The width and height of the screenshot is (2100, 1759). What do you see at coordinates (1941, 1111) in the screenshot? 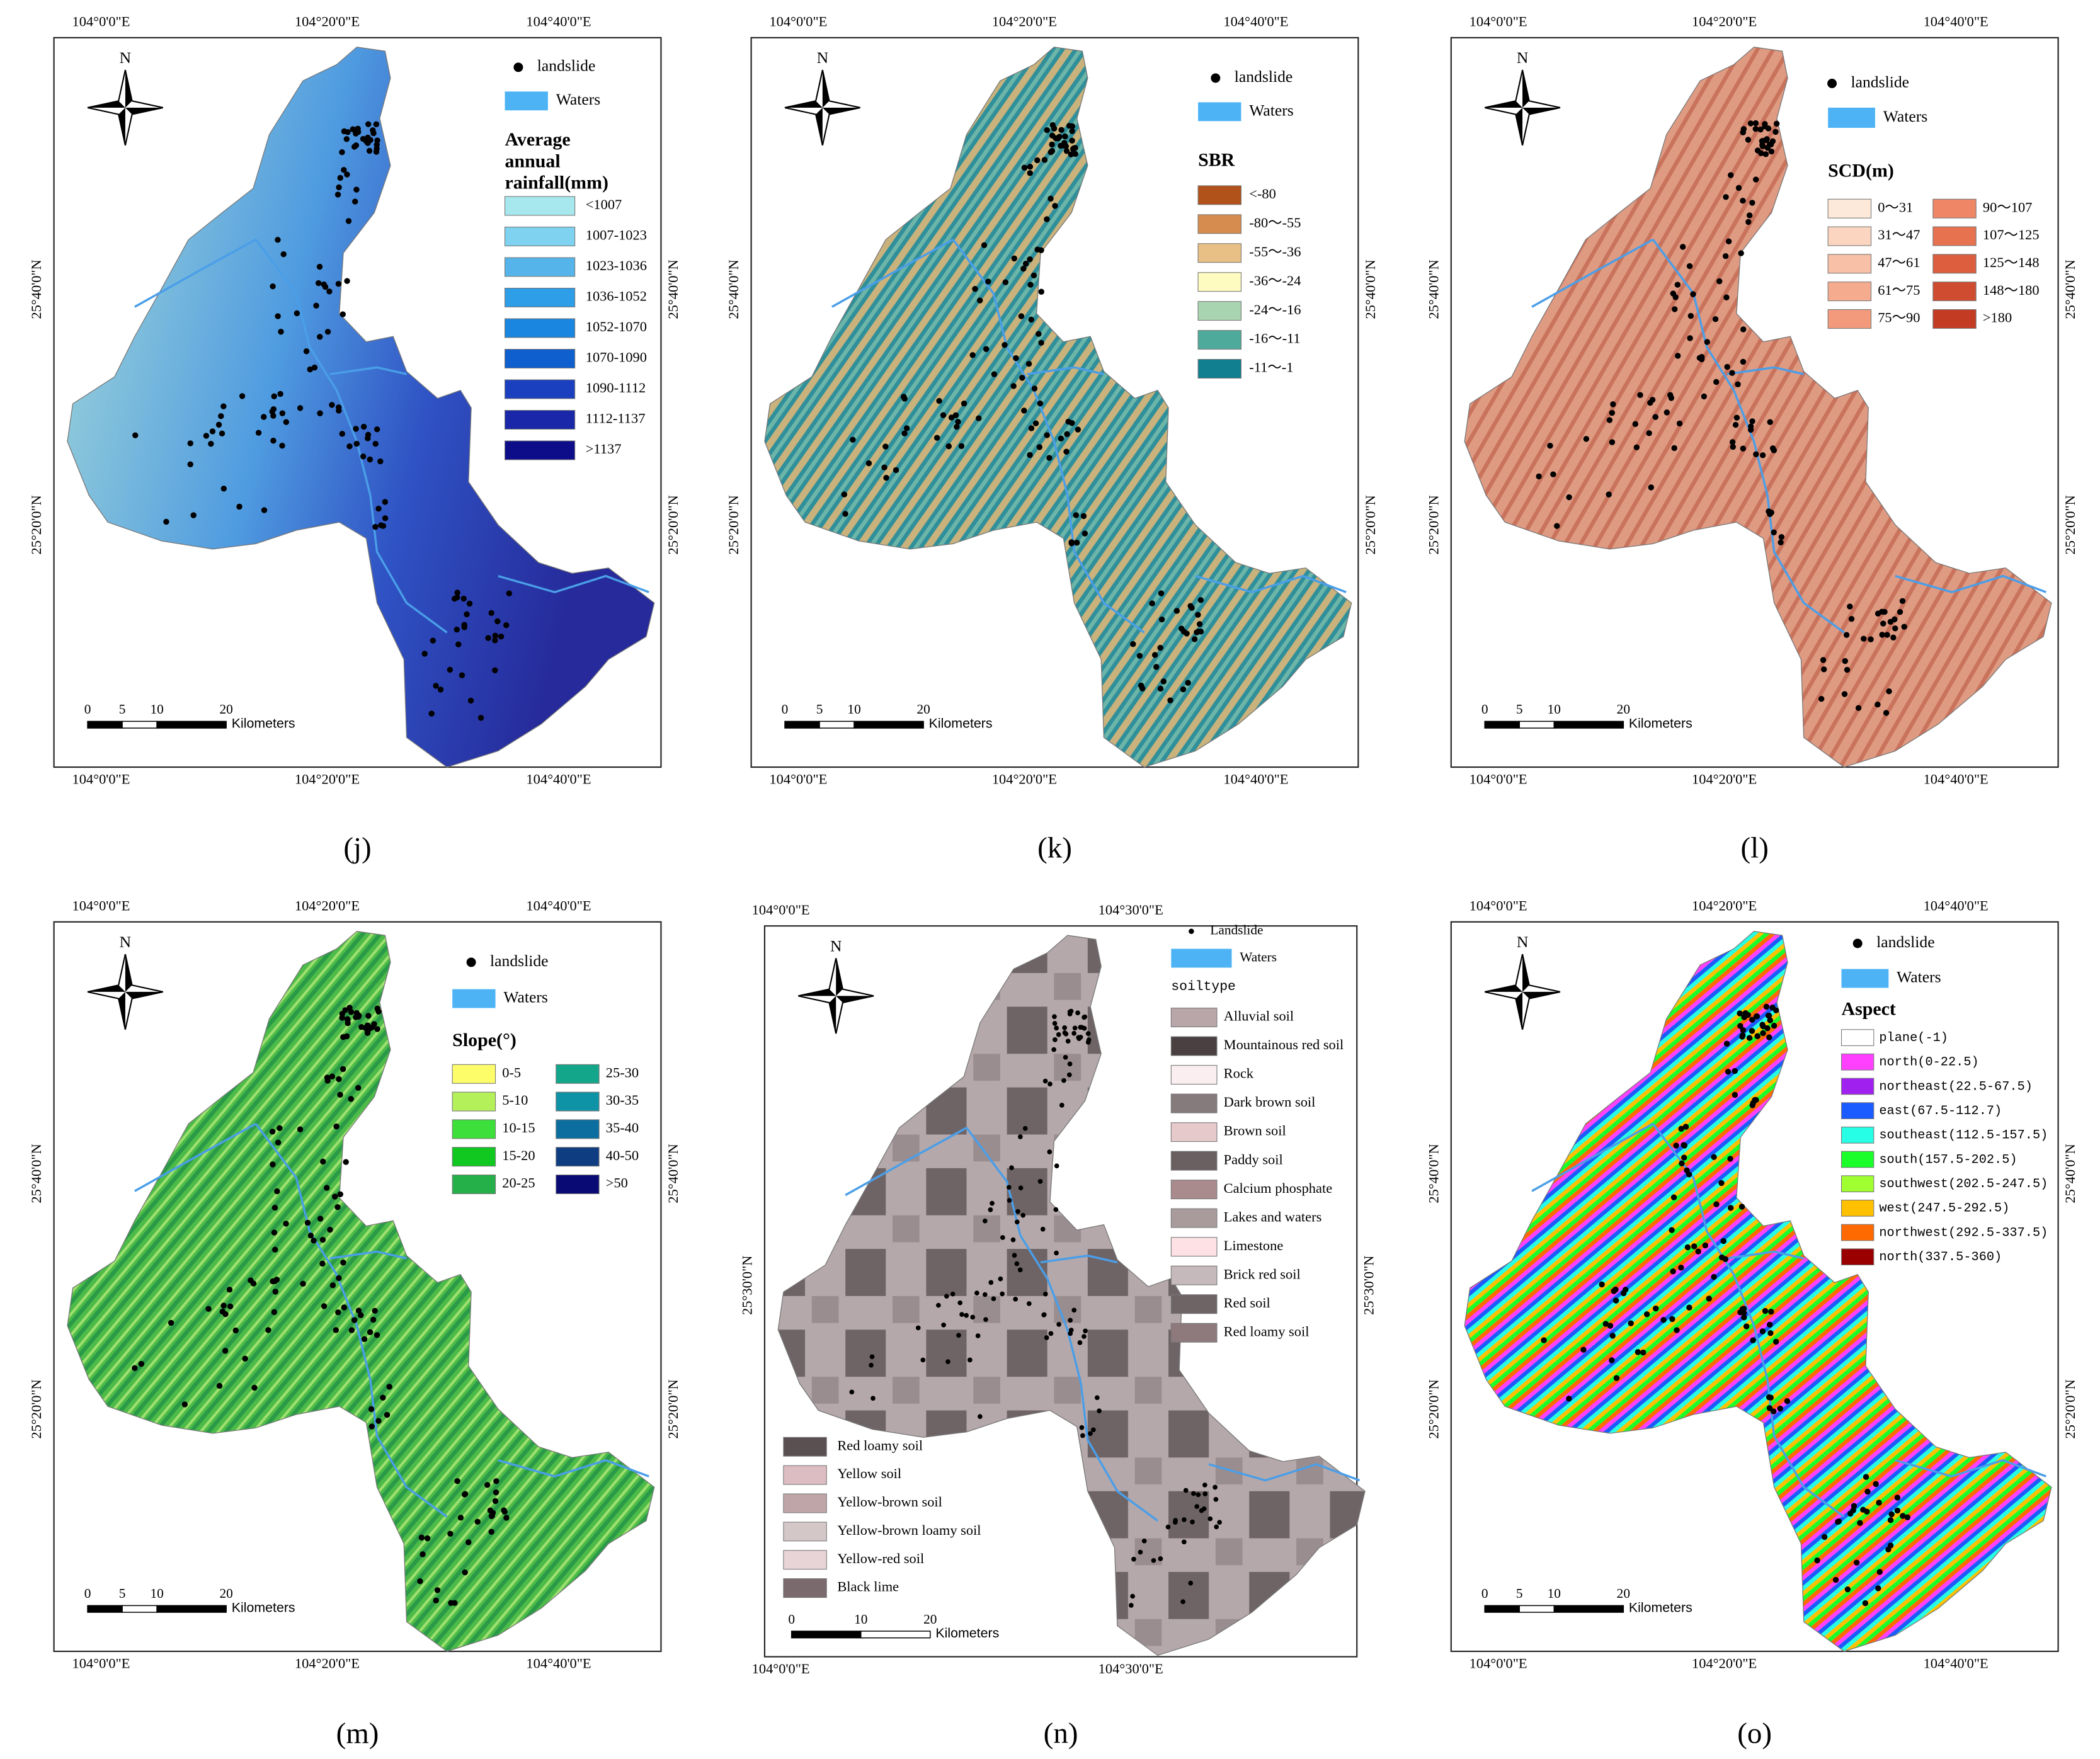
I see `legend-label: east(67.5-112.7)` at bounding box center [1941, 1111].